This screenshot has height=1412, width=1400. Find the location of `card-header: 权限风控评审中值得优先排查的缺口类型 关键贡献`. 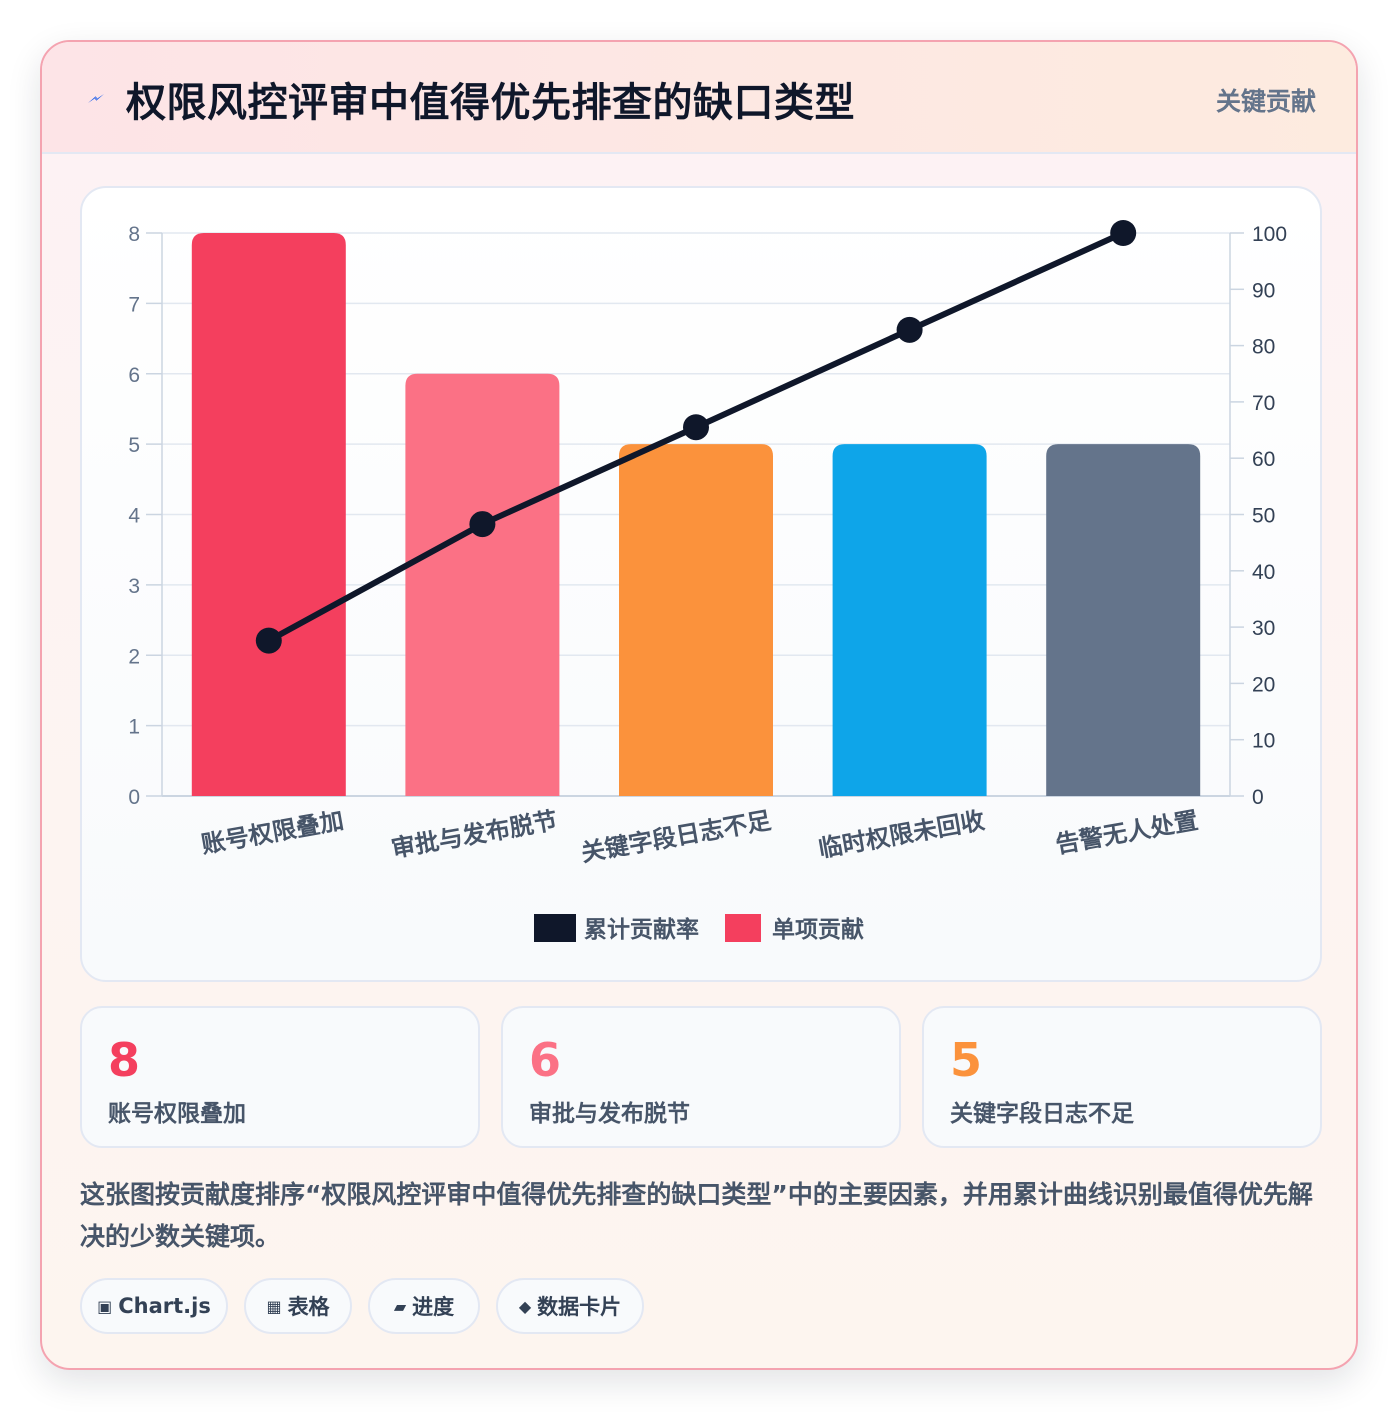

card-header: 权限风控评审中值得优先排查的缺口类型 关键贡献 is located at coordinates (699, 98).